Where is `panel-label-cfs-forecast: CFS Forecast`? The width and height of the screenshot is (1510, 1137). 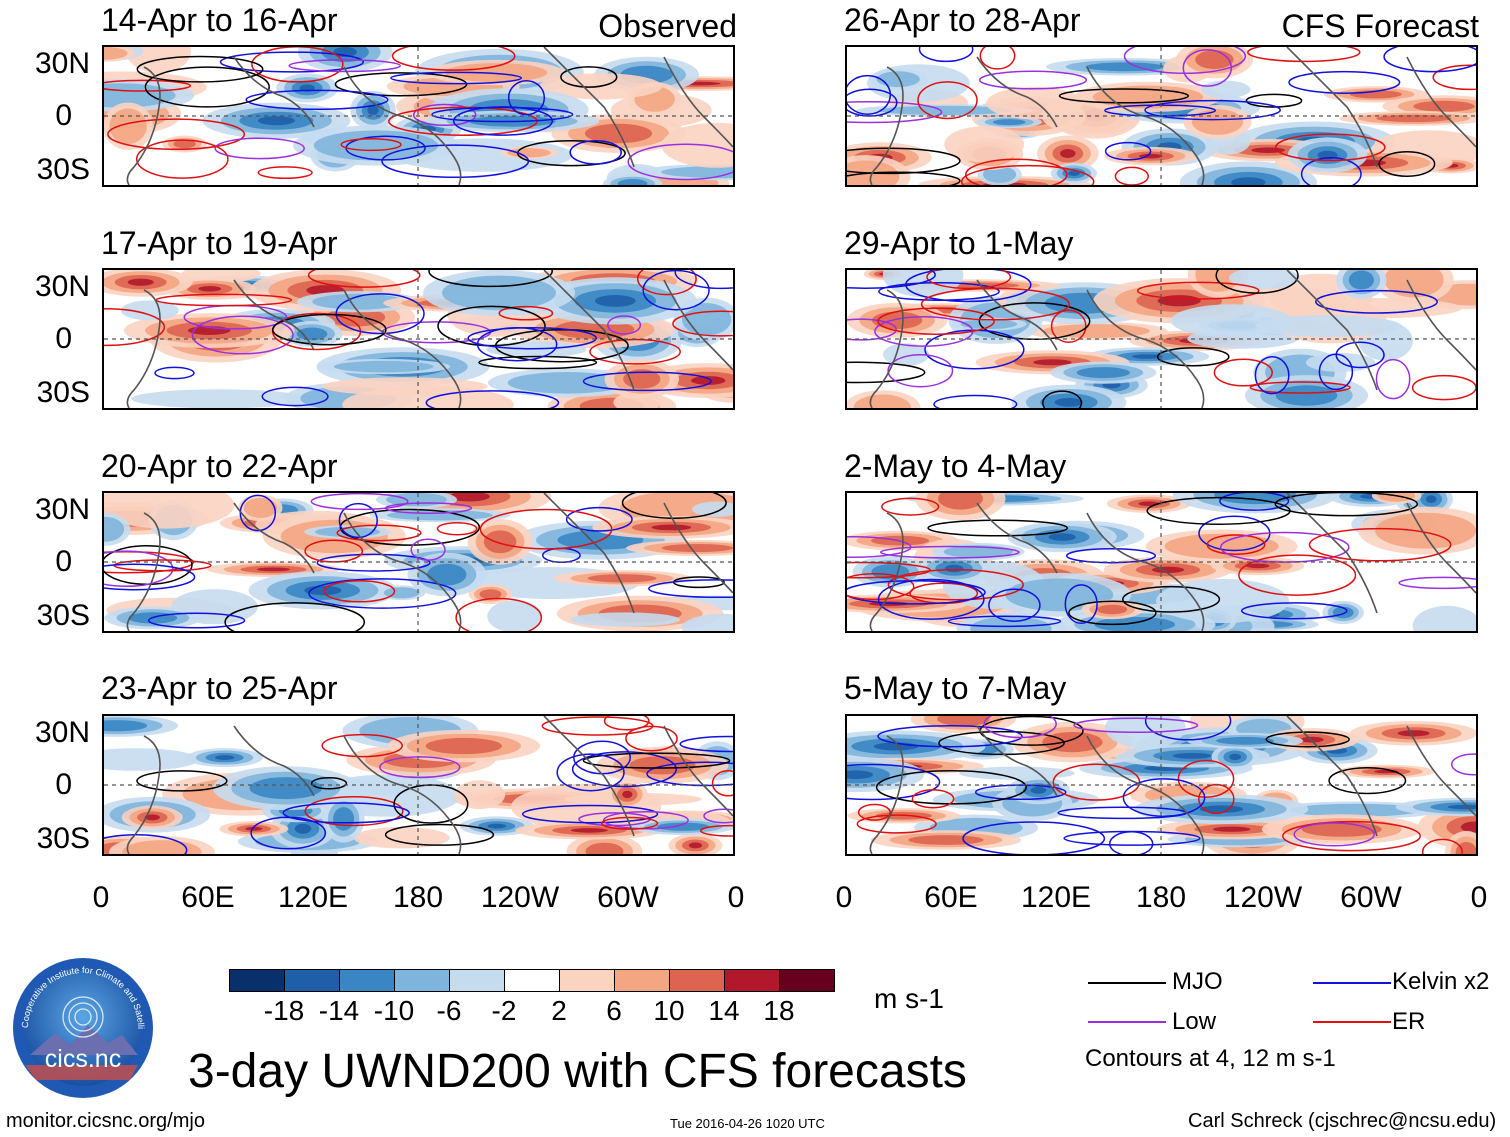 panel-label-cfs-forecast: CFS Forecast is located at coordinates (1380, 26).